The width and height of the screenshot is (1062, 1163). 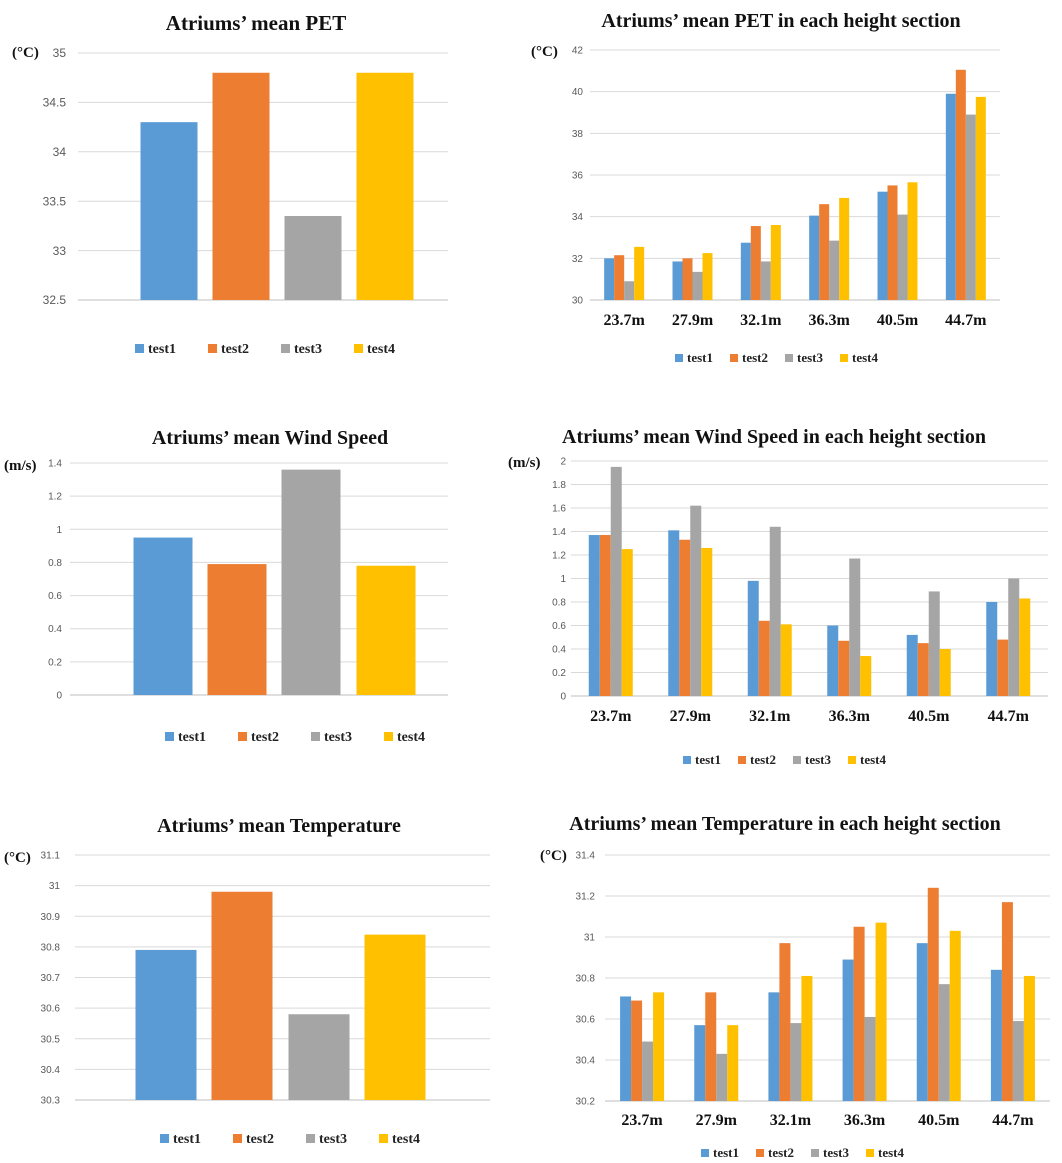 What do you see at coordinates (1013, 1120) in the screenshot?
I see `x-category-label: 44.7m` at bounding box center [1013, 1120].